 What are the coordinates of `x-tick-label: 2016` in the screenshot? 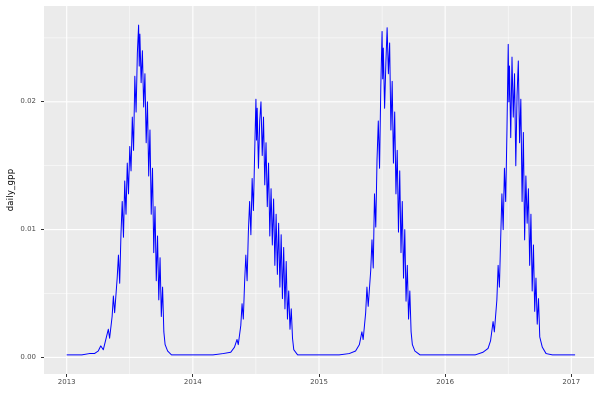 It's located at (445, 382).